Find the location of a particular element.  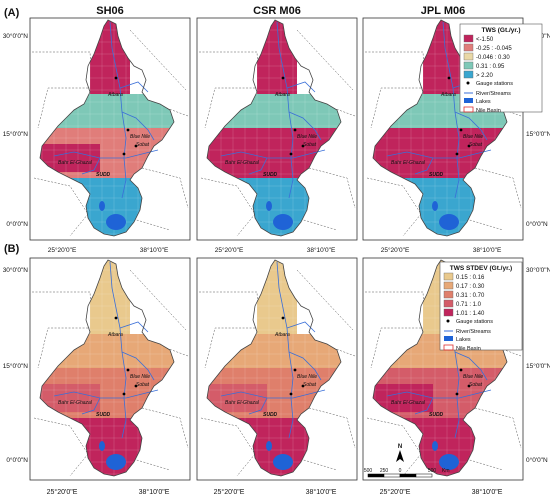

legend-river-label: River/Streams is located at coordinates (473, 332).